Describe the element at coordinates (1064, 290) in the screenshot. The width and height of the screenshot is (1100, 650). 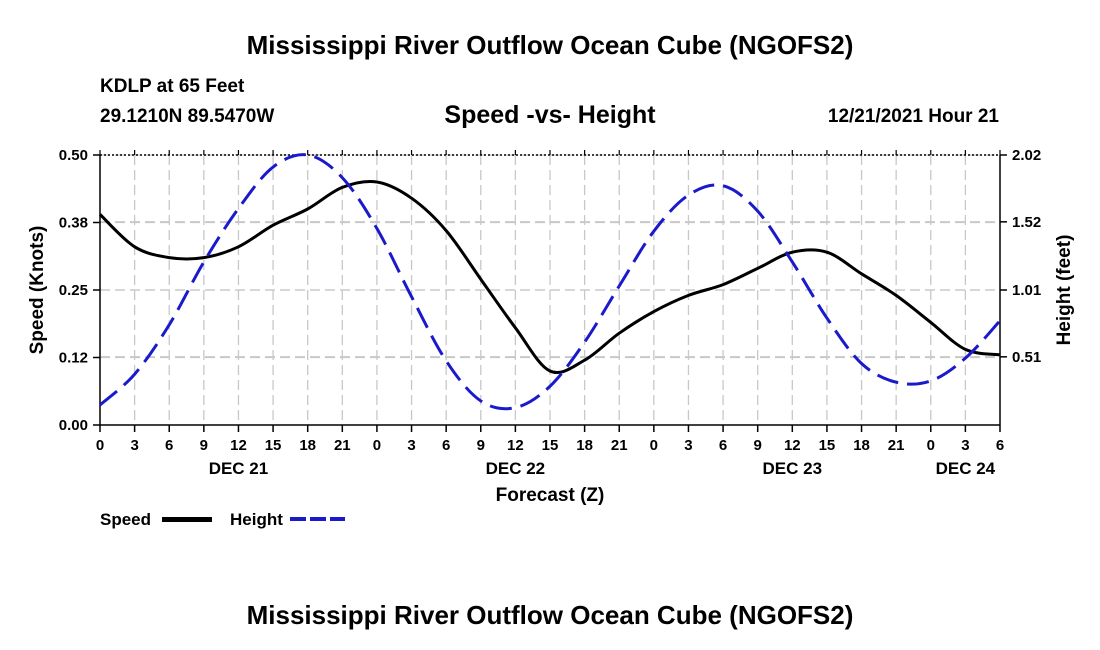
I see `y2-axis-title: Height (feet)` at that location.